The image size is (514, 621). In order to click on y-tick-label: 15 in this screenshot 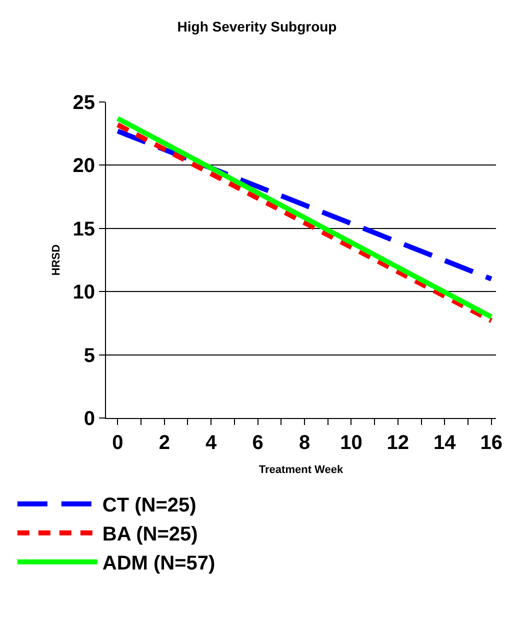, I will do `click(83, 229)`.